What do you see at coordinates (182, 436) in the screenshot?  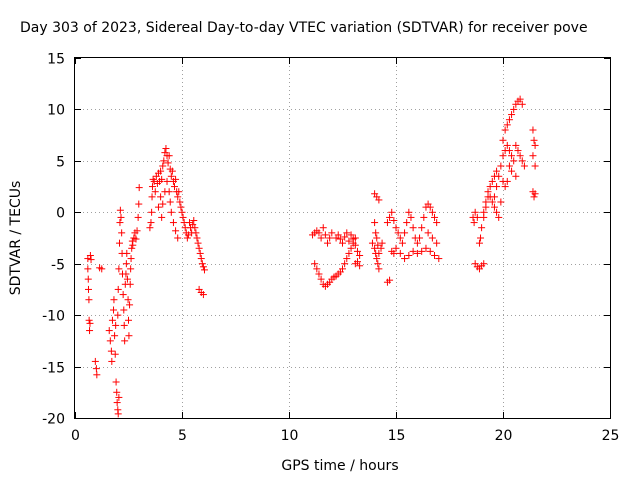 I see `x-tick-label: 5` at bounding box center [182, 436].